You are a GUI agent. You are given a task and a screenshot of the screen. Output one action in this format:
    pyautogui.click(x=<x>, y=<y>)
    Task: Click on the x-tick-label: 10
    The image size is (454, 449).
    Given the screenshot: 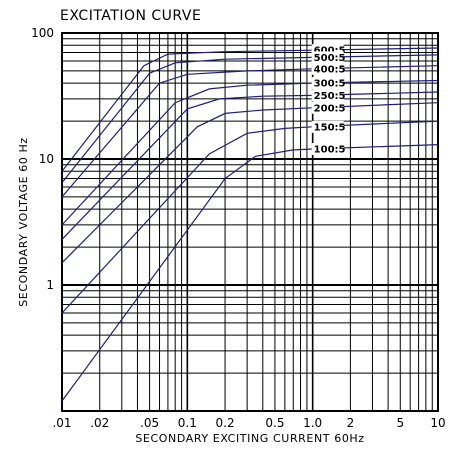 What is the action you would take?
    pyautogui.click(x=437, y=423)
    